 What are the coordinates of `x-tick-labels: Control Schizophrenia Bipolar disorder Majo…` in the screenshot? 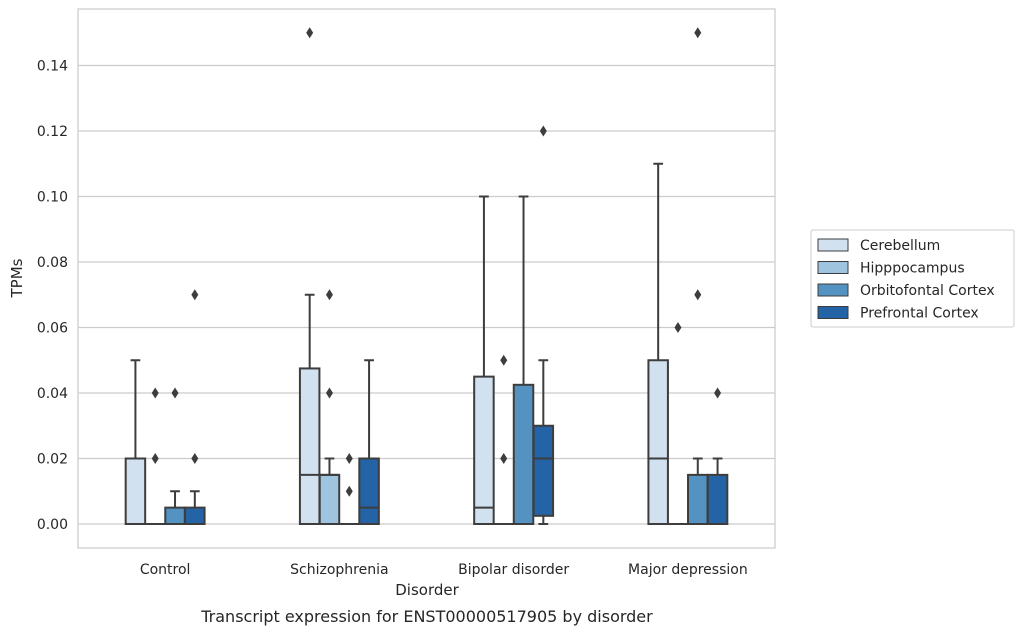 It's located at (444, 570).